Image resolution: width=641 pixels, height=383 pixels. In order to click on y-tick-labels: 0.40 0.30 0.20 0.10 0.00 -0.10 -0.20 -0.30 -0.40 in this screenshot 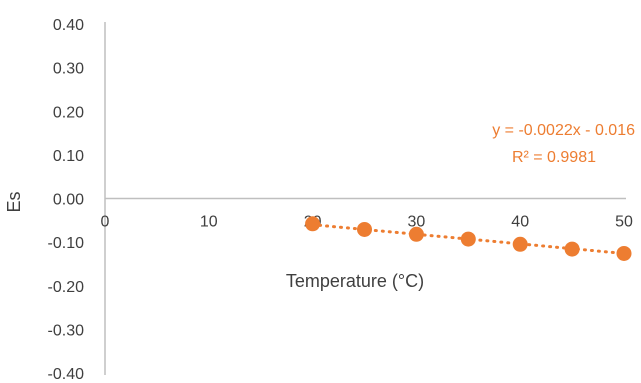, I will do `click(66, 200)`.